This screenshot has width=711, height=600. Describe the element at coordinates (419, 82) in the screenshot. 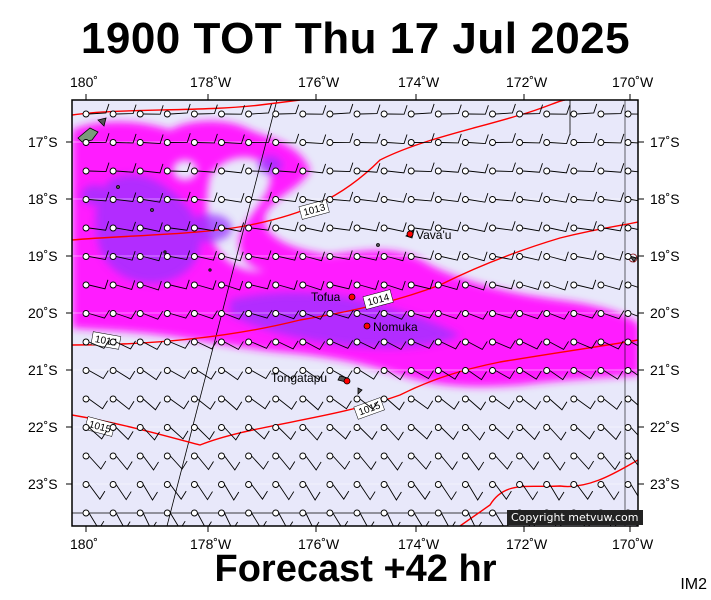

I see `lon-label: 174˚W` at that location.